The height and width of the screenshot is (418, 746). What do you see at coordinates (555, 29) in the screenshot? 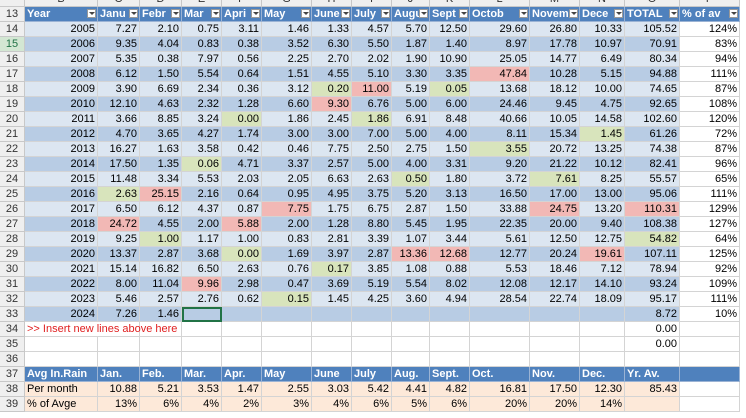
I see `cell: 26.80` at bounding box center [555, 29].